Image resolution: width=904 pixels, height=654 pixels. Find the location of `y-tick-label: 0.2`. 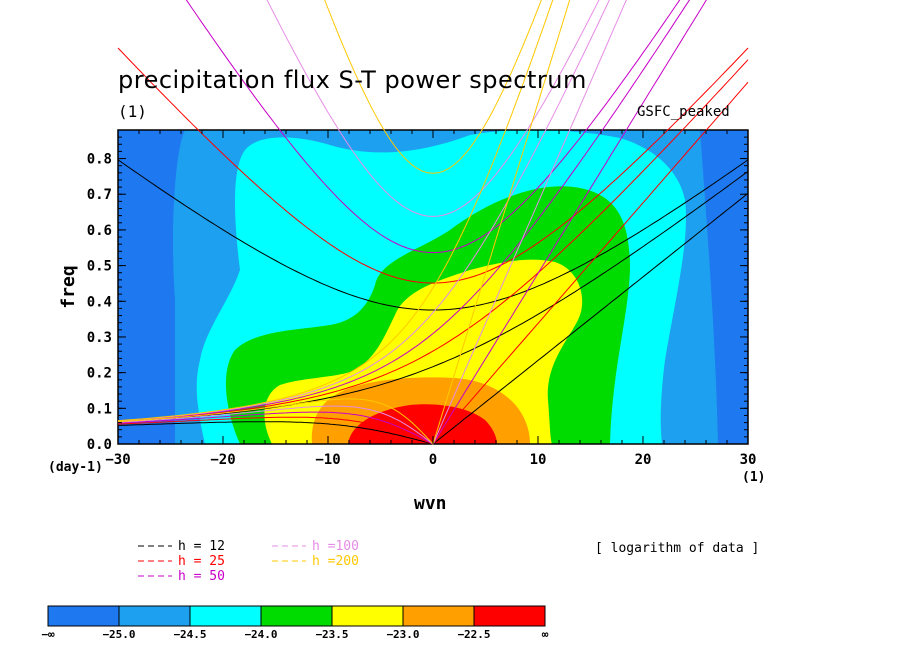

y-tick-label: 0.2 is located at coordinates (99, 374).